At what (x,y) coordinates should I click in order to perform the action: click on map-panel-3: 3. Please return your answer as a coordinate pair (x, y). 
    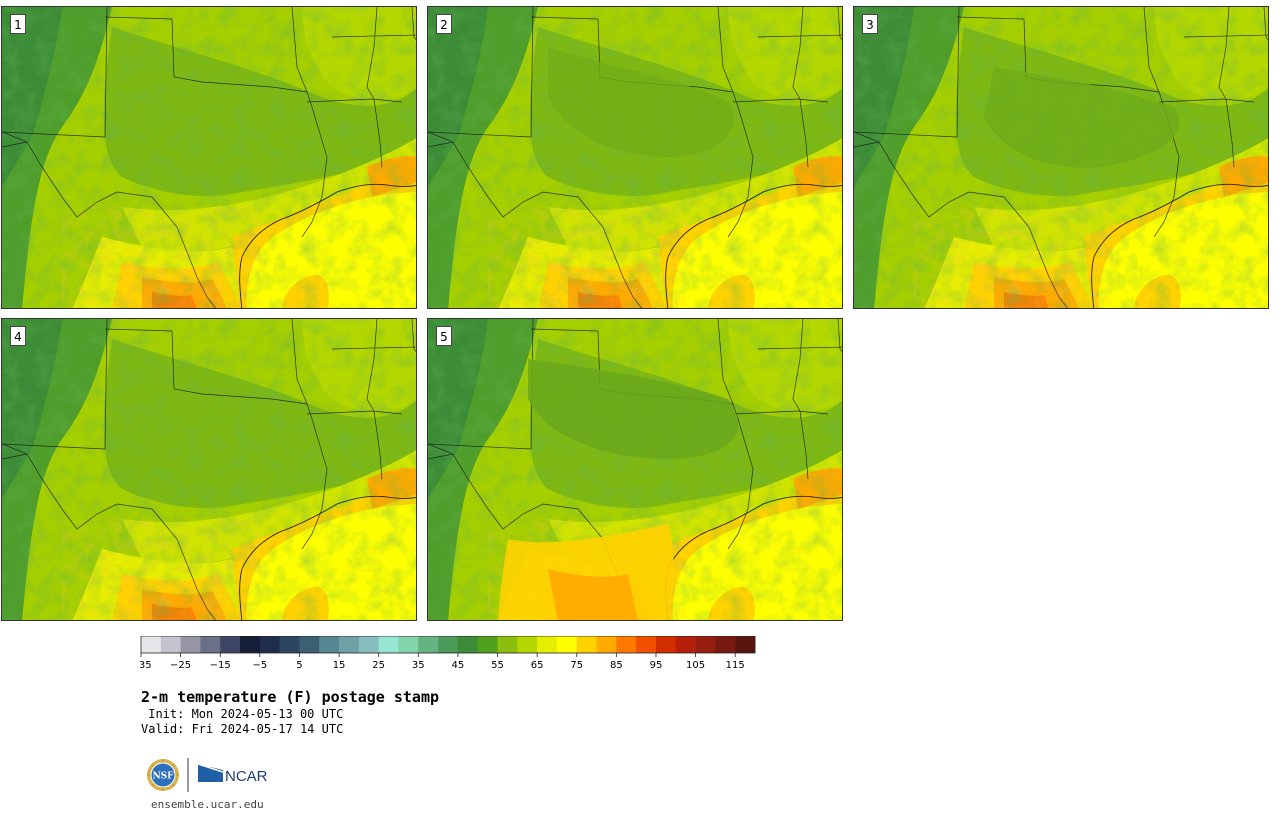
    Looking at the image, I should click on (1061, 157).